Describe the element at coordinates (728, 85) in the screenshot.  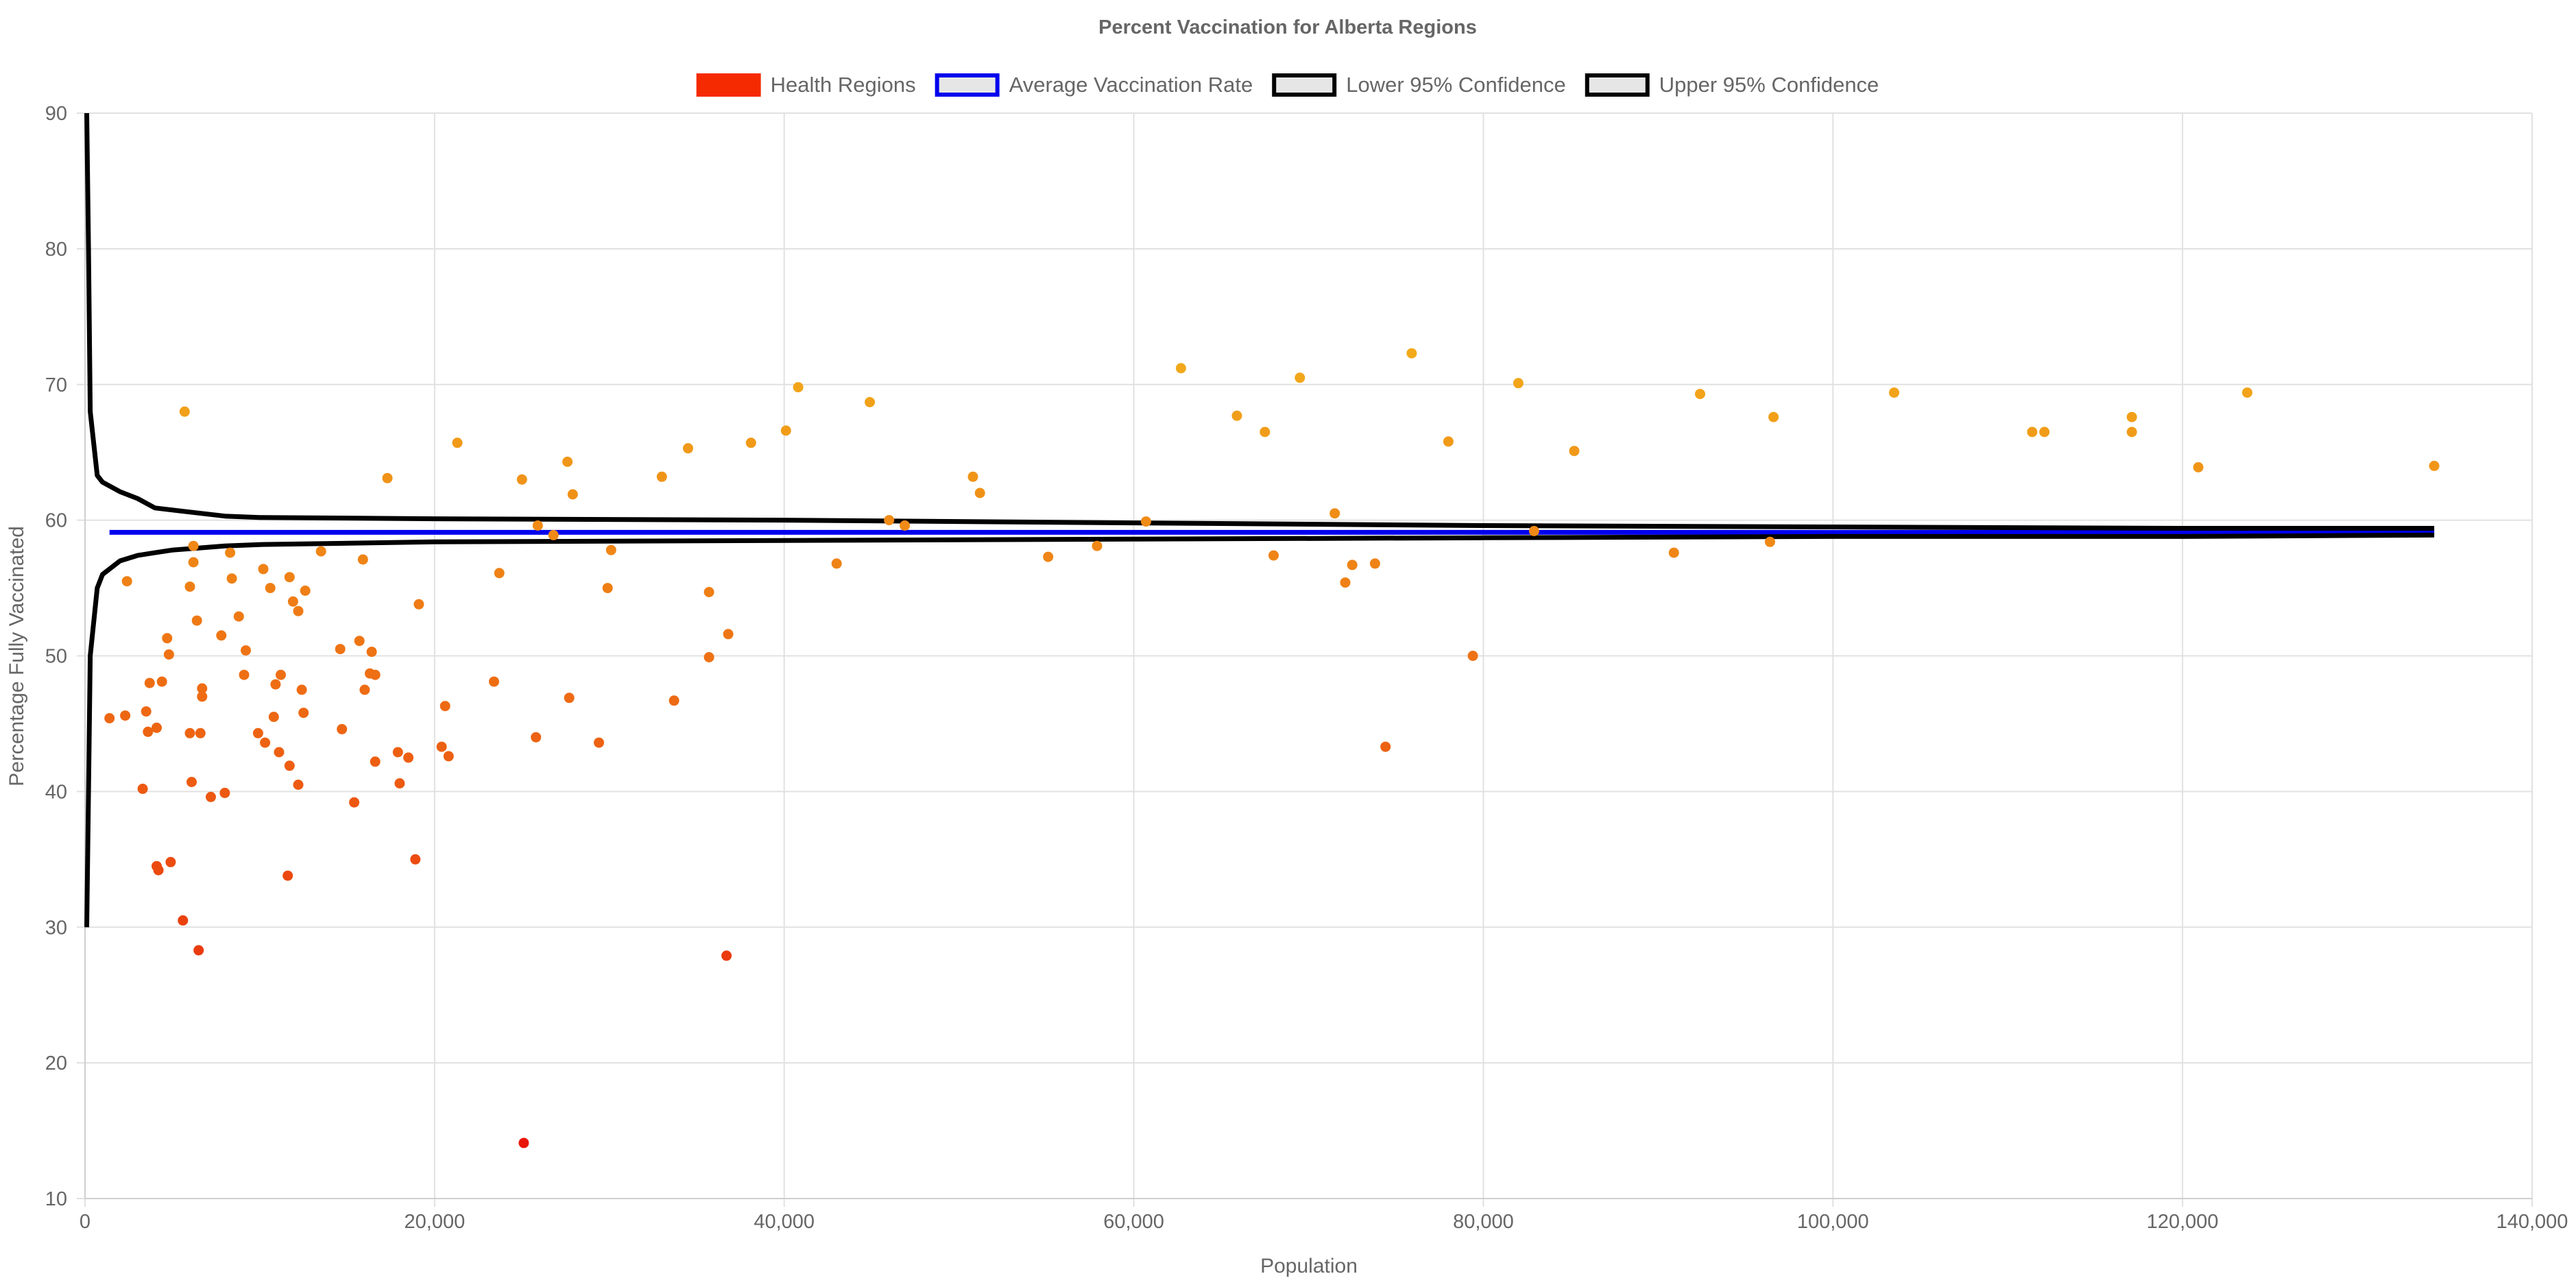
I see `legend-swatch-health-regions` at that location.